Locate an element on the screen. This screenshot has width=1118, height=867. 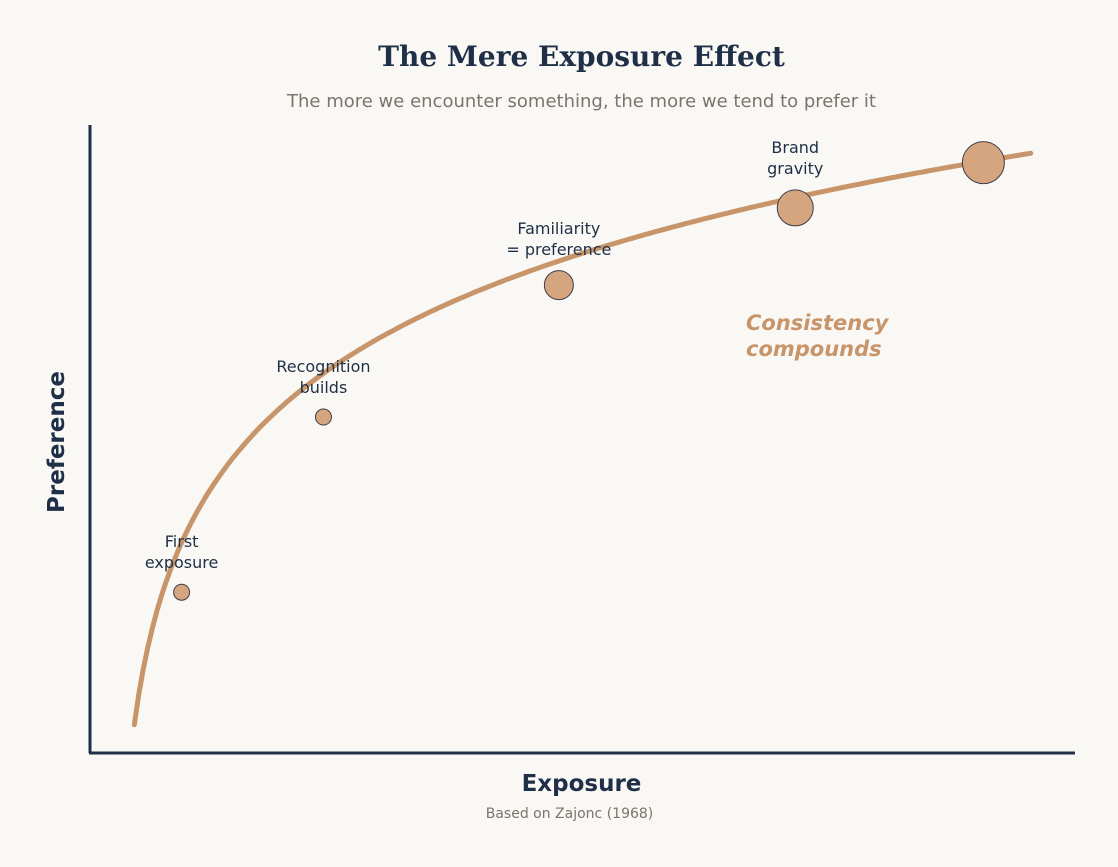
x-axis-label: Exposure is located at coordinates (581, 784).